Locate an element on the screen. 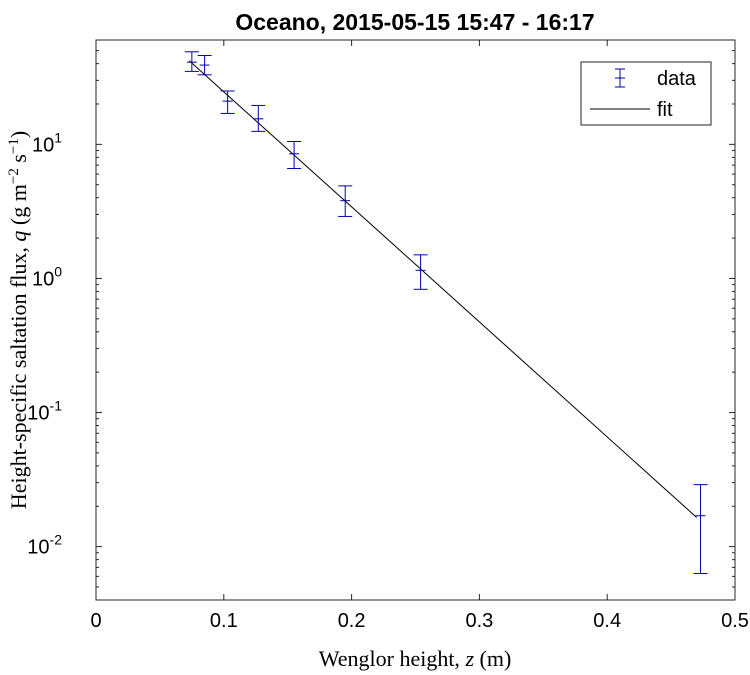 The image size is (750, 675). x-tick-label: 0.2 is located at coordinates (352, 621).